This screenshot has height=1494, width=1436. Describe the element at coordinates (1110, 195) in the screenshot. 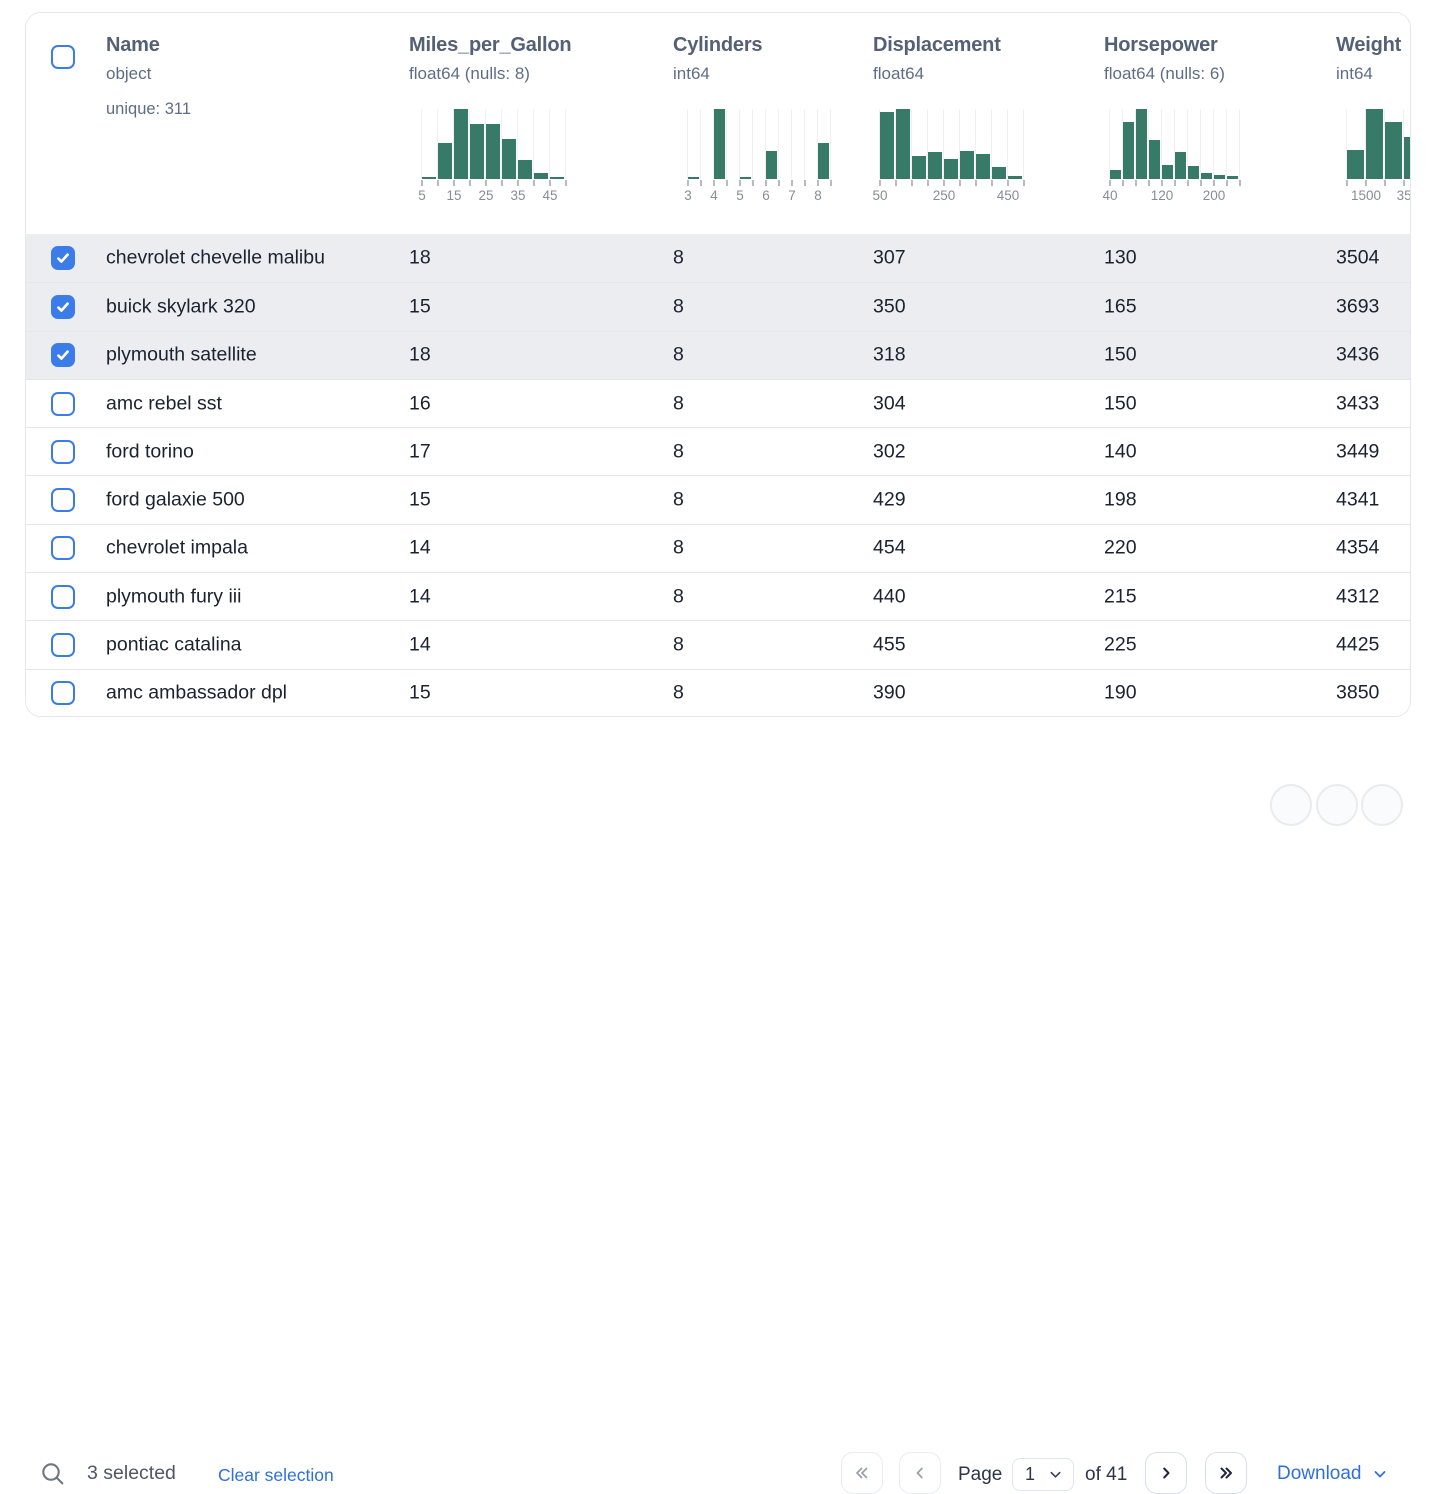

I see `axis-tick-label: 40` at that location.